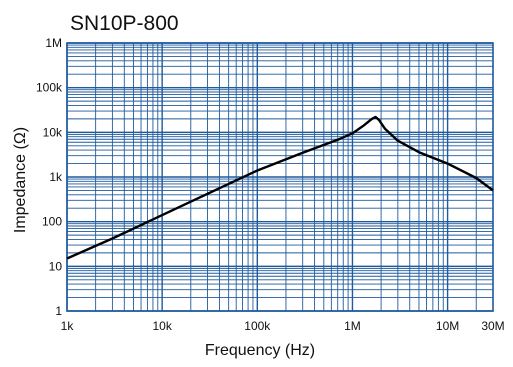 The height and width of the screenshot is (367, 513). I want to click on x-tick-label: 10M, so click(447, 326).